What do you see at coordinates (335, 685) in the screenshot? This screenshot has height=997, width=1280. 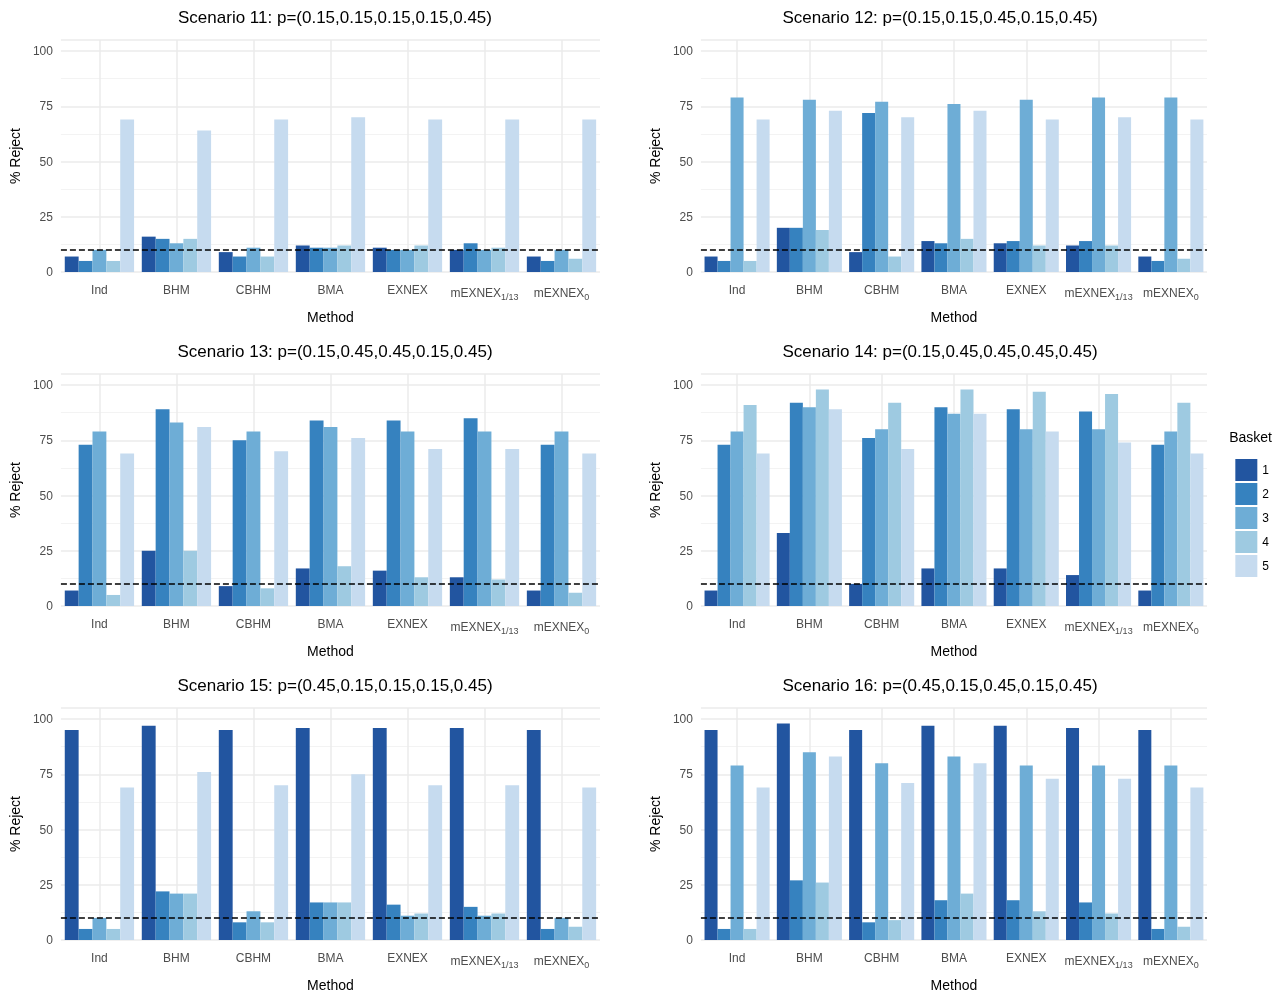 I see `chart-title: Scenario 15: p=(0.45,0.15,0.15,0.15,0.45)` at bounding box center [335, 685].